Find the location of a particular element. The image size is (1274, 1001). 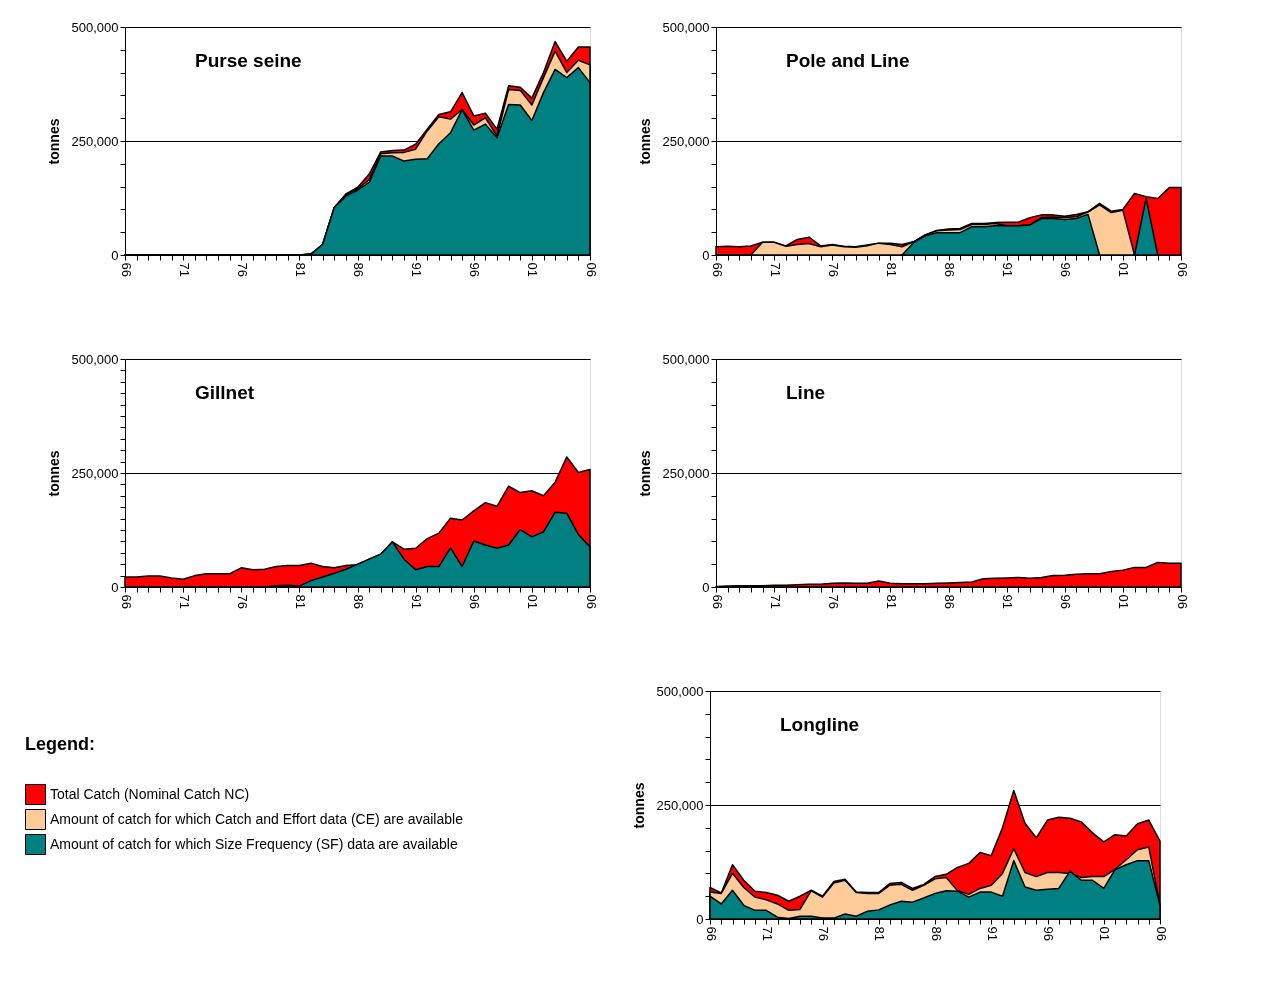

text: Gillnet is located at coordinates (225, 392).